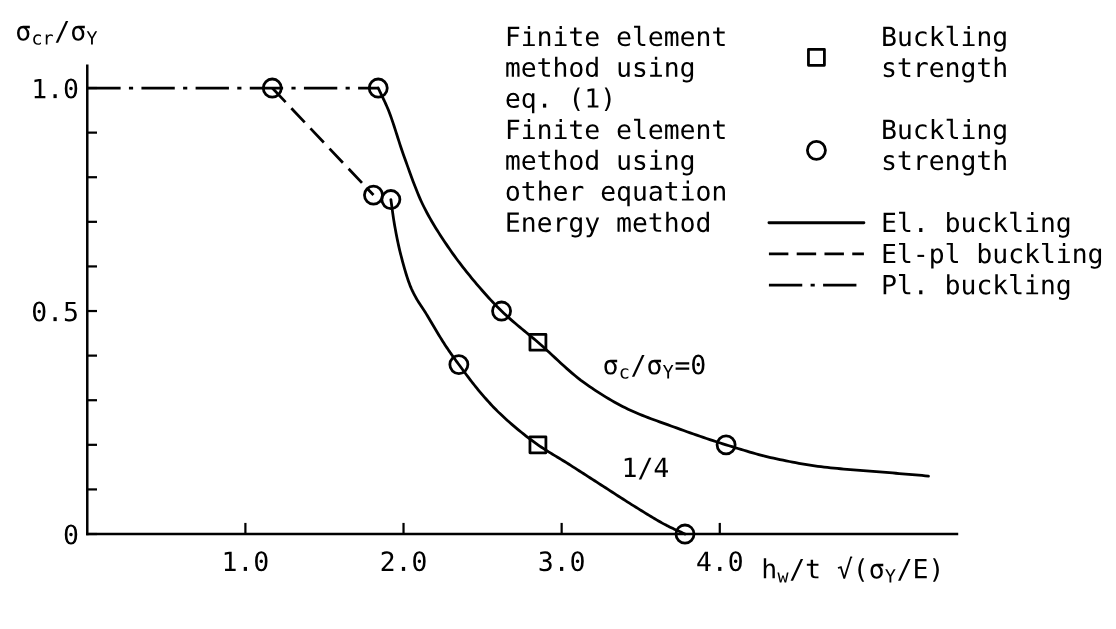  Describe the element at coordinates (71, 534) in the screenshot. I see `y-tick-label: 0` at that location.